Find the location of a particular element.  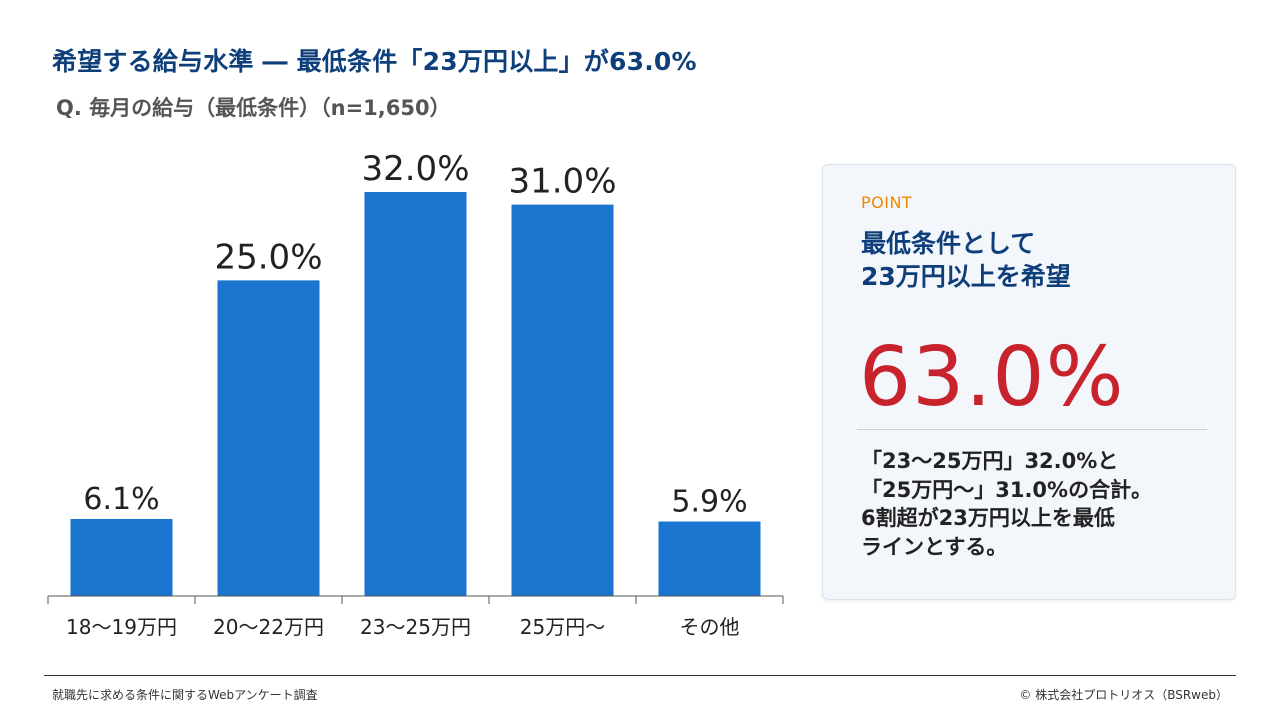

point-tag: POINT is located at coordinates (887, 202).